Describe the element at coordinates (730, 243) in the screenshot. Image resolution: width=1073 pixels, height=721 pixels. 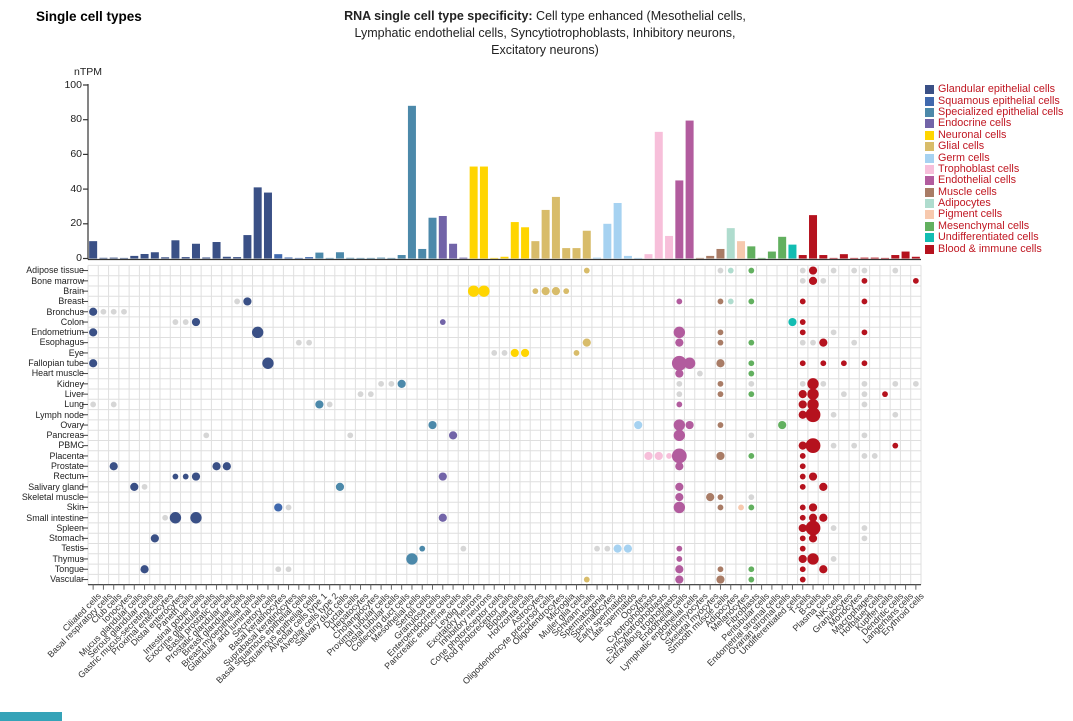
I see `bar-Adipocytes` at that location.